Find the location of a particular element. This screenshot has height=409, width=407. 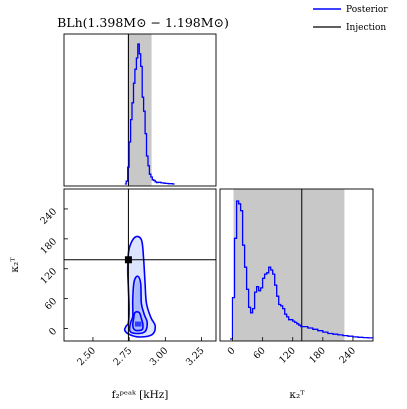

x-axis-label-fpeak: f₂ᵖᵉᵃᵏ [kHz] is located at coordinates (140, 395).